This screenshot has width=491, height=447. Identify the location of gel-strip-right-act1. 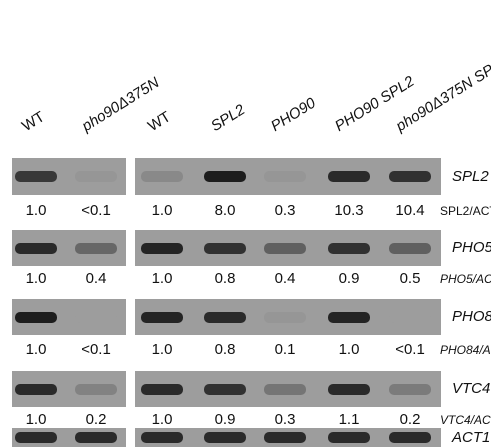
(288, 437).